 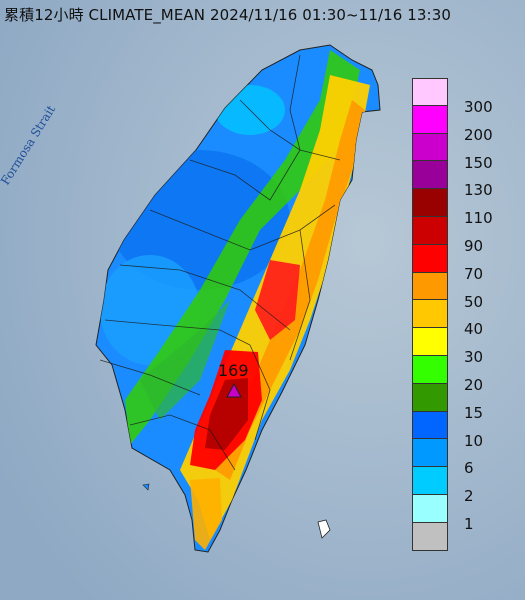 What do you see at coordinates (467, 536) in the screenshot?
I see `legend-row` at bounding box center [467, 536].